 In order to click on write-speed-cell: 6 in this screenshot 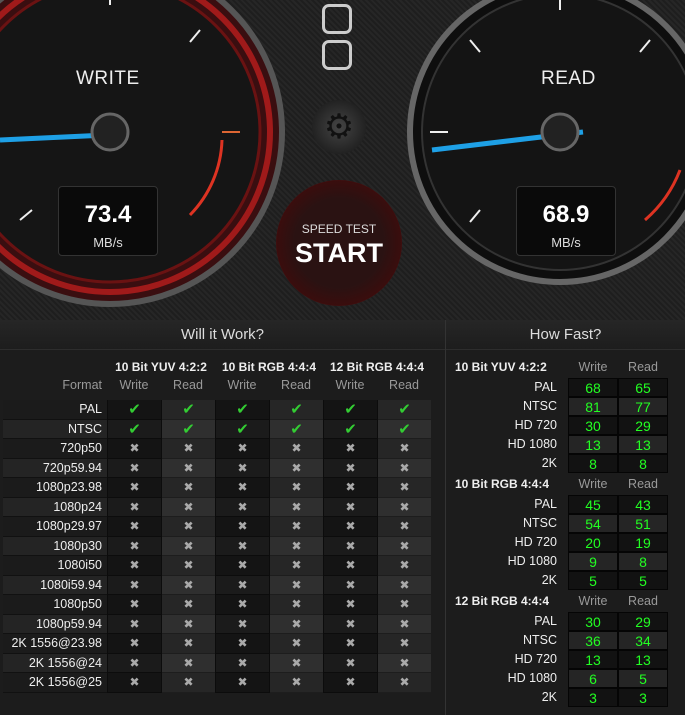, I will do `click(593, 678)`.